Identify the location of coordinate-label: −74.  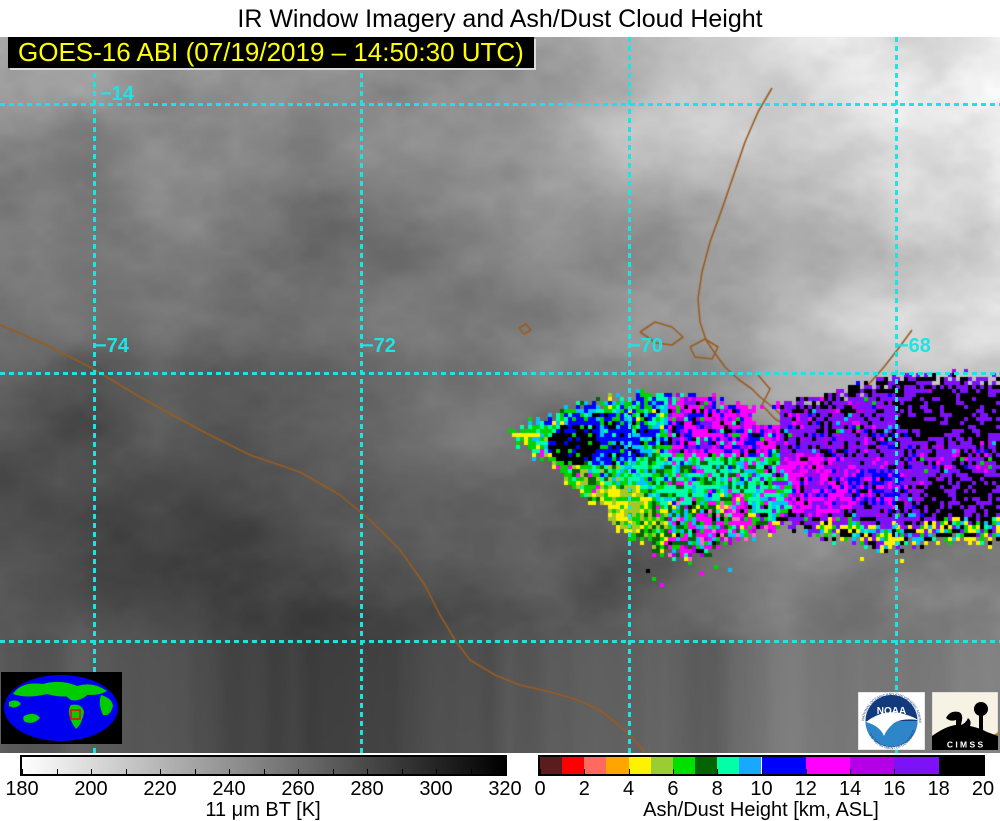
(112, 346).